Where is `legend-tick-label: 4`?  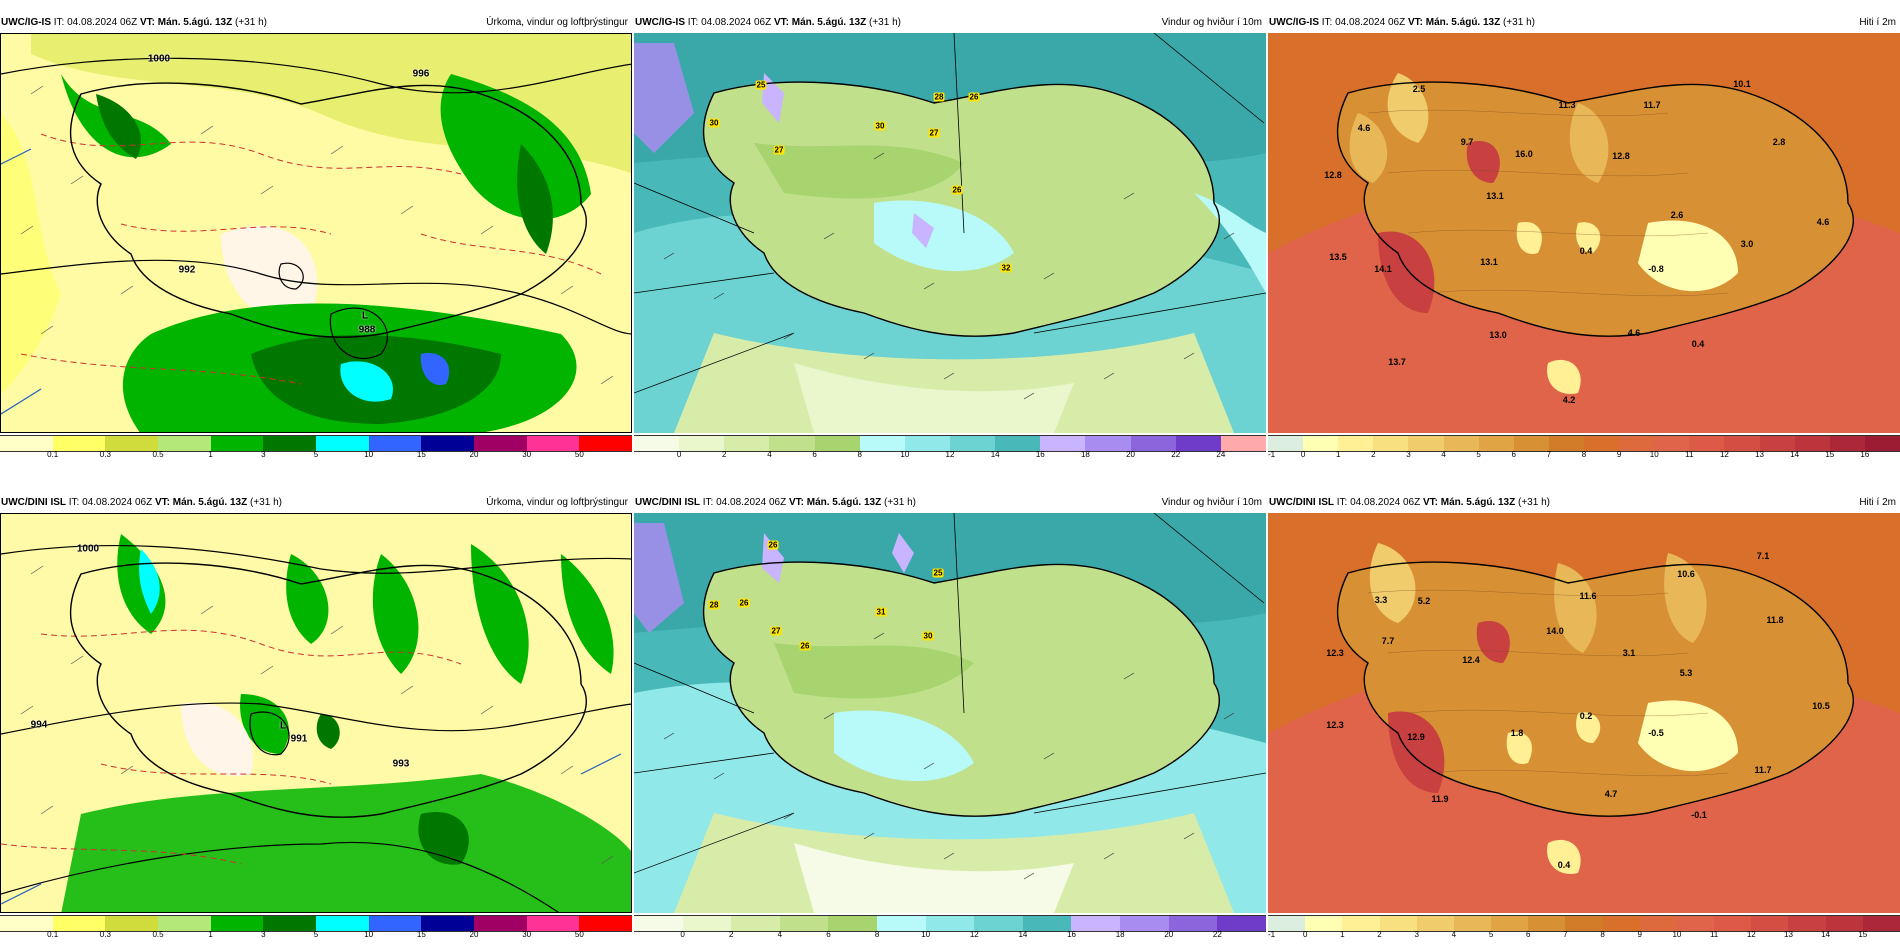 legend-tick-label: 4 is located at coordinates (769, 454).